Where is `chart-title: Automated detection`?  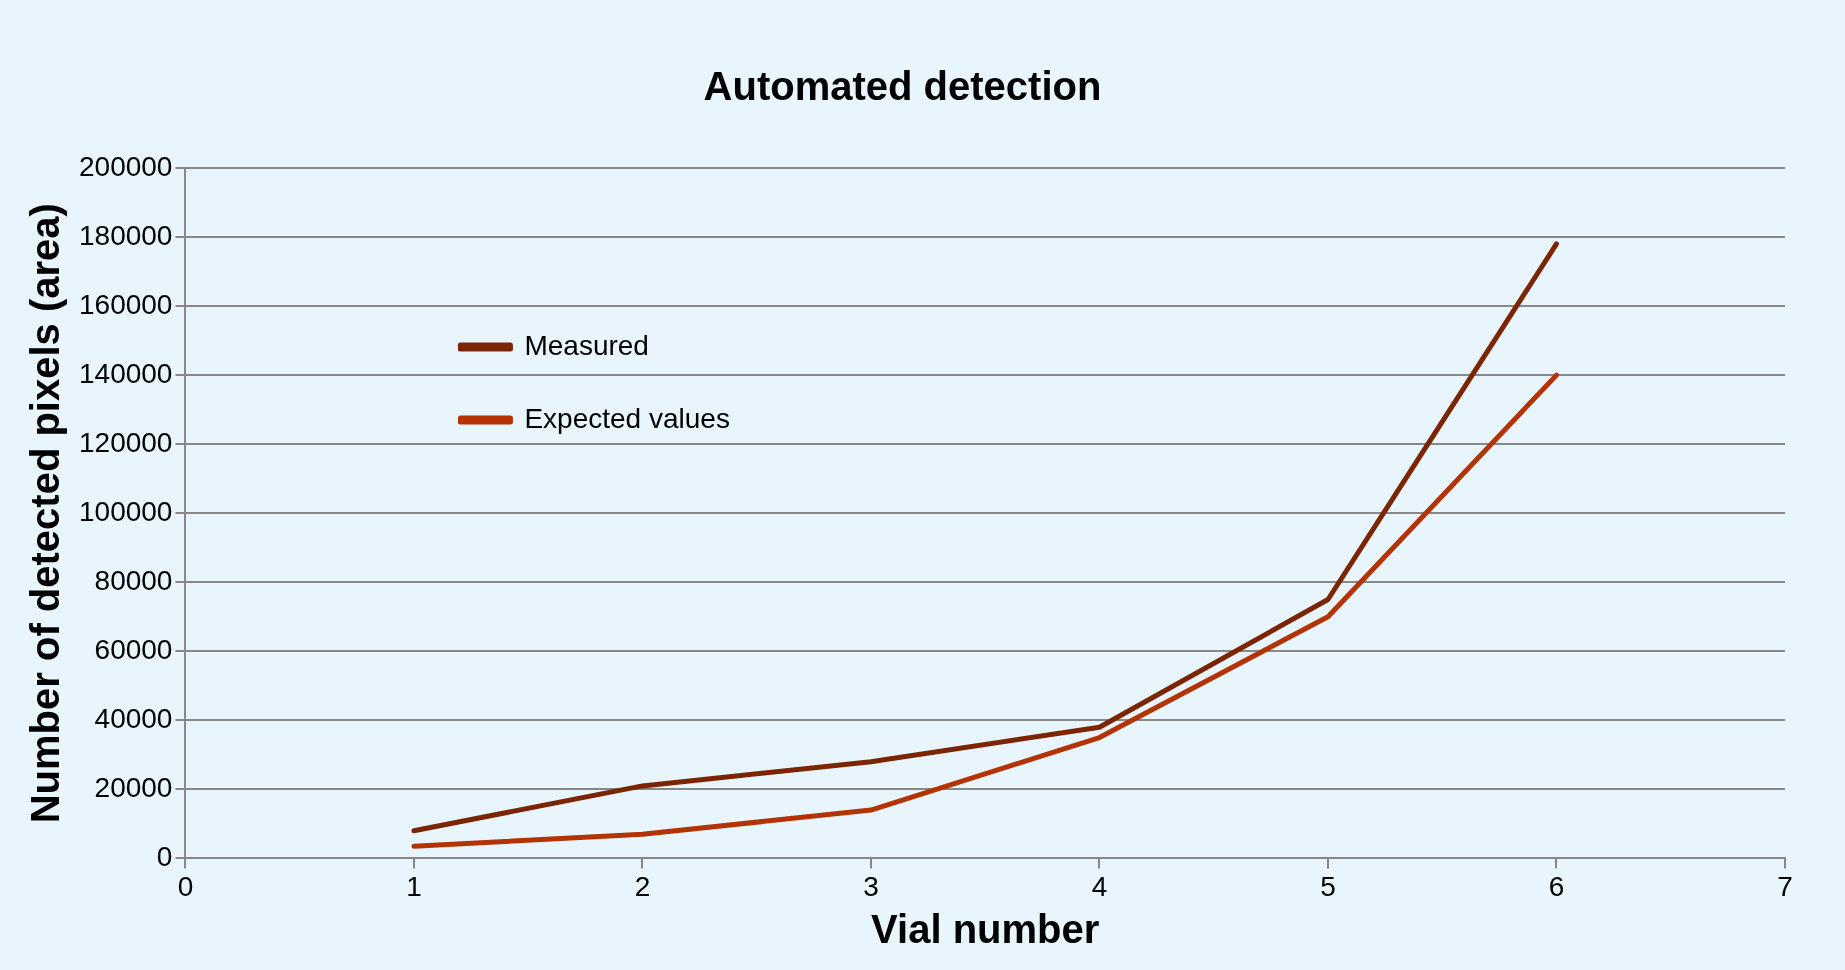
chart-title: Automated detection is located at coordinates (902, 86).